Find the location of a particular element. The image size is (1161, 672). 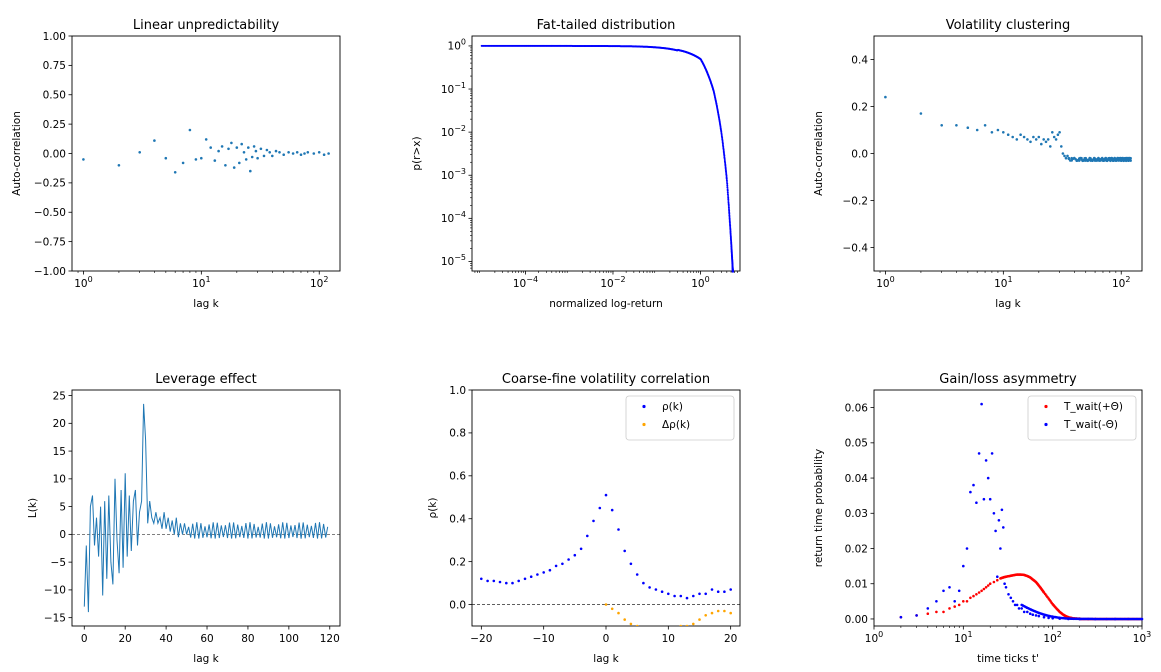

y-tick-label: 10⁻² is located at coordinates (453, 131).